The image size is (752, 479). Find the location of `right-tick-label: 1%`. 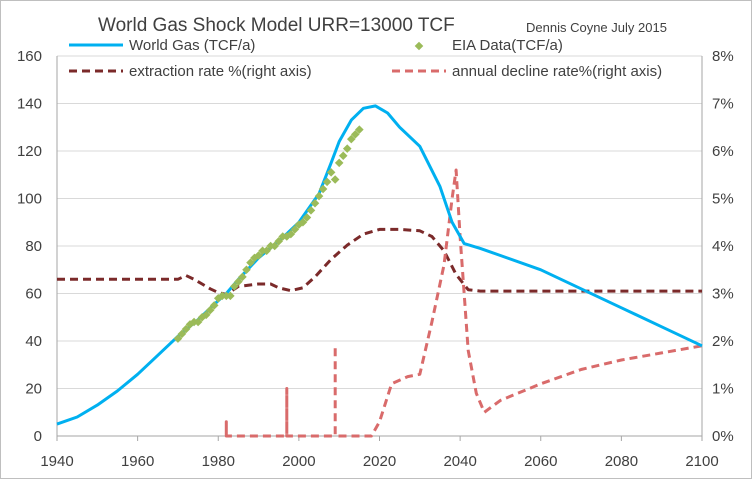

right-tick-label: 1% is located at coordinates (723, 389).